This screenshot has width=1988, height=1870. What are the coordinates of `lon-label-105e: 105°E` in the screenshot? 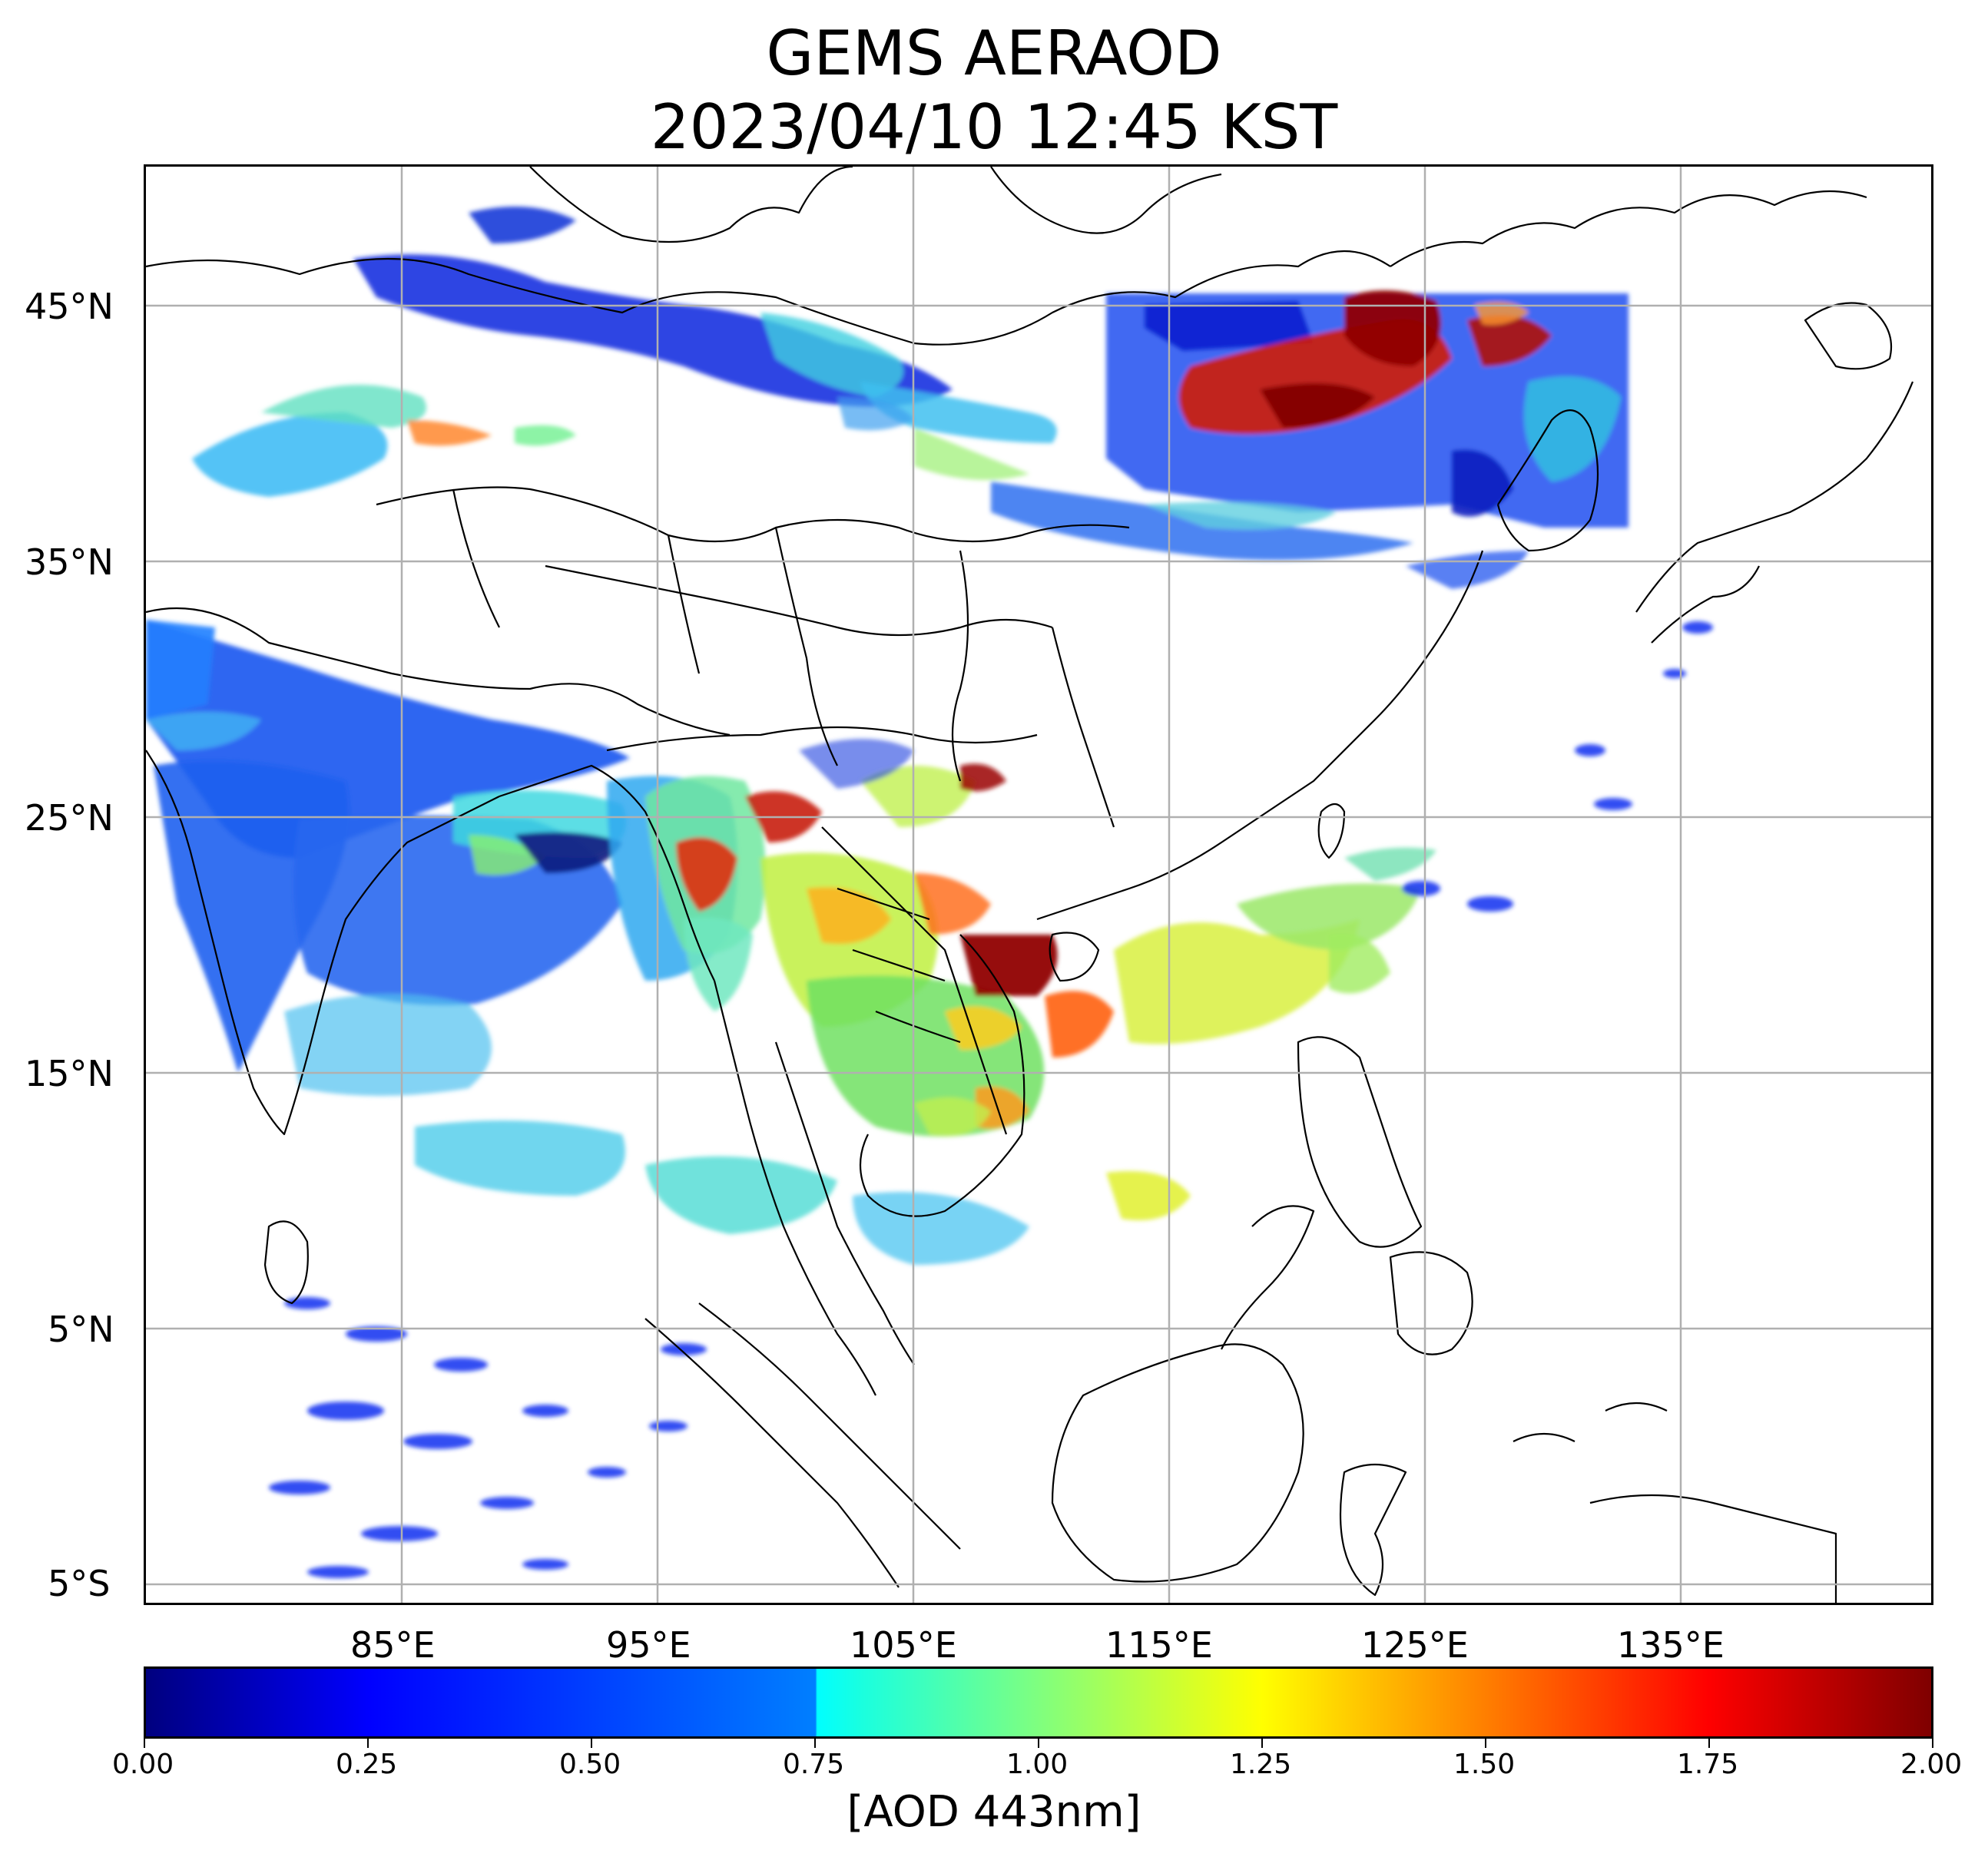 It's located at (903, 1645).